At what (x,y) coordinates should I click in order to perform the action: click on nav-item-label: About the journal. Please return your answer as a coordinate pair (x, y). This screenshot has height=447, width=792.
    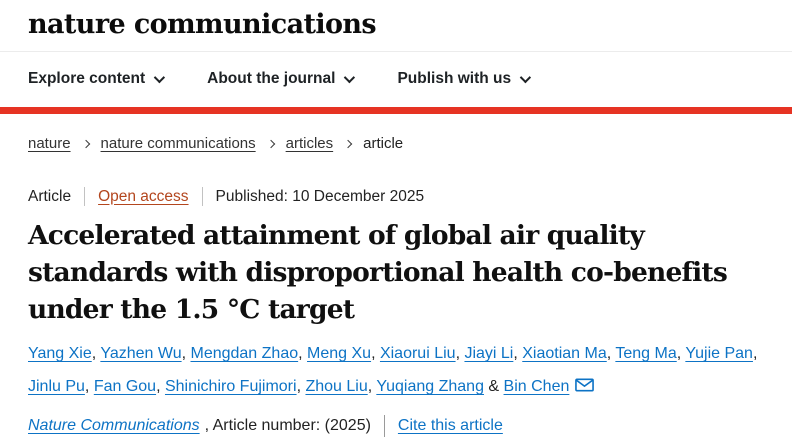
    Looking at the image, I should click on (271, 78).